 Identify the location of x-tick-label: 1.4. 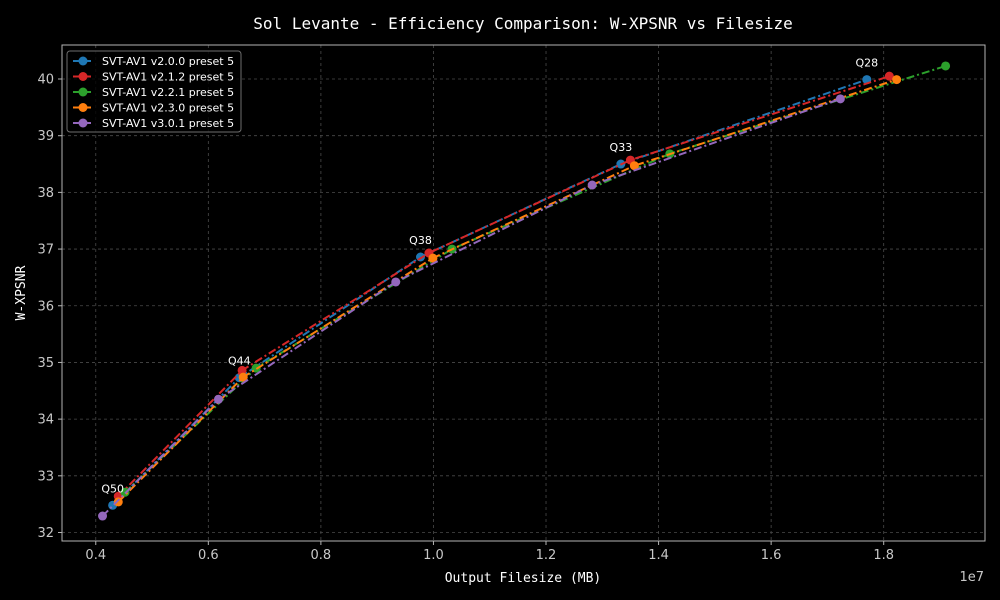
(658, 555).